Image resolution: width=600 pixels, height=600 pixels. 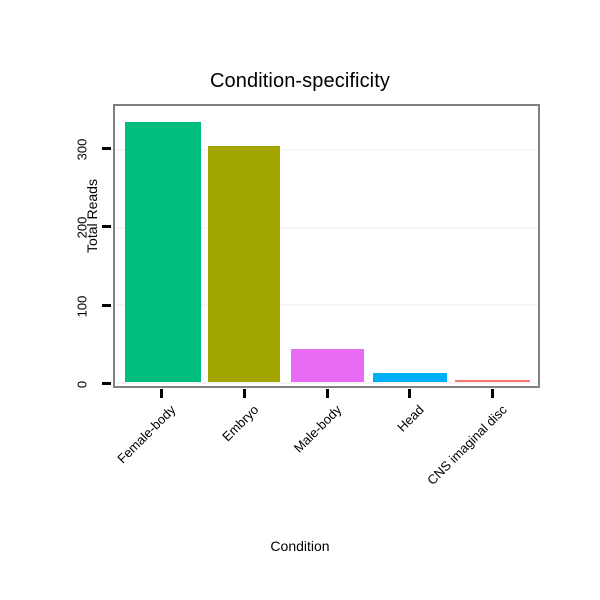 I want to click on x-tick-label-embryo: Embryo, so click(x=240, y=423).